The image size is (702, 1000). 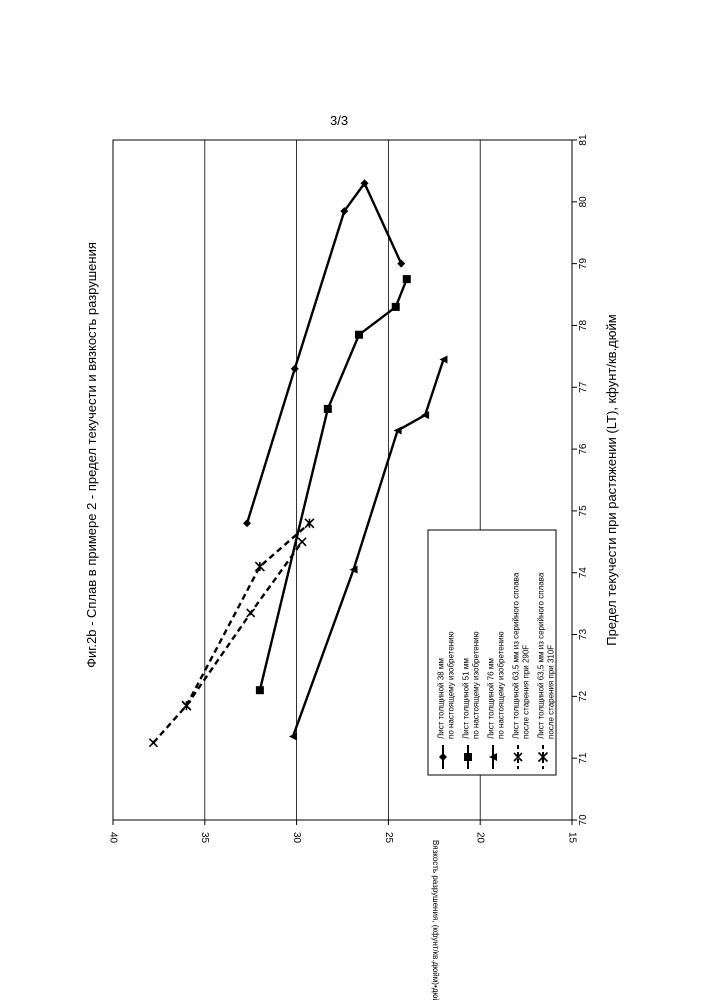 What do you see at coordinates (551, 692) in the screenshot?
I see `legend-label: после старения при 310F` at bounding box center [551, 692].